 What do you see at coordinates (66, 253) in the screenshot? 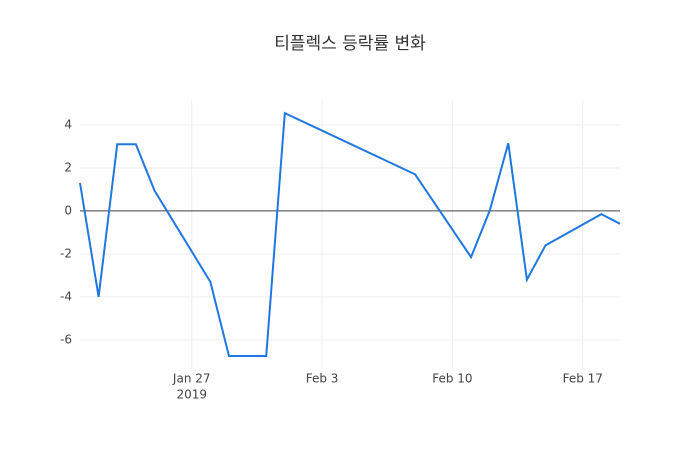
I see `y-tick-label: -2` at bounding box center [66, 253].